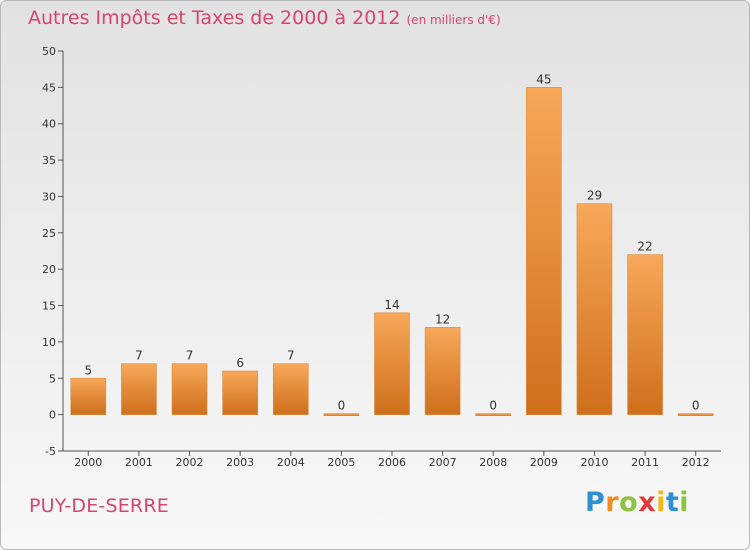  What do you see at coordinates (629, 502) in the screenshot?
I see `logo-letter: o` at bounding box center [629, 502].